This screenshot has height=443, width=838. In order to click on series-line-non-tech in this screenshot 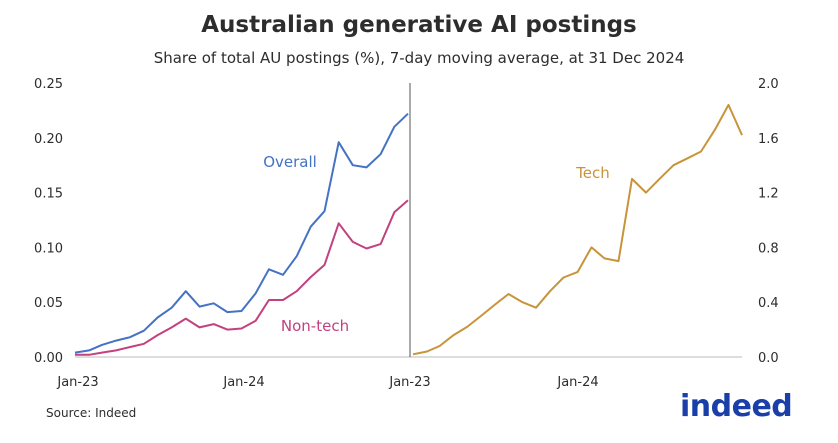, I will do `click(242, 277)`.